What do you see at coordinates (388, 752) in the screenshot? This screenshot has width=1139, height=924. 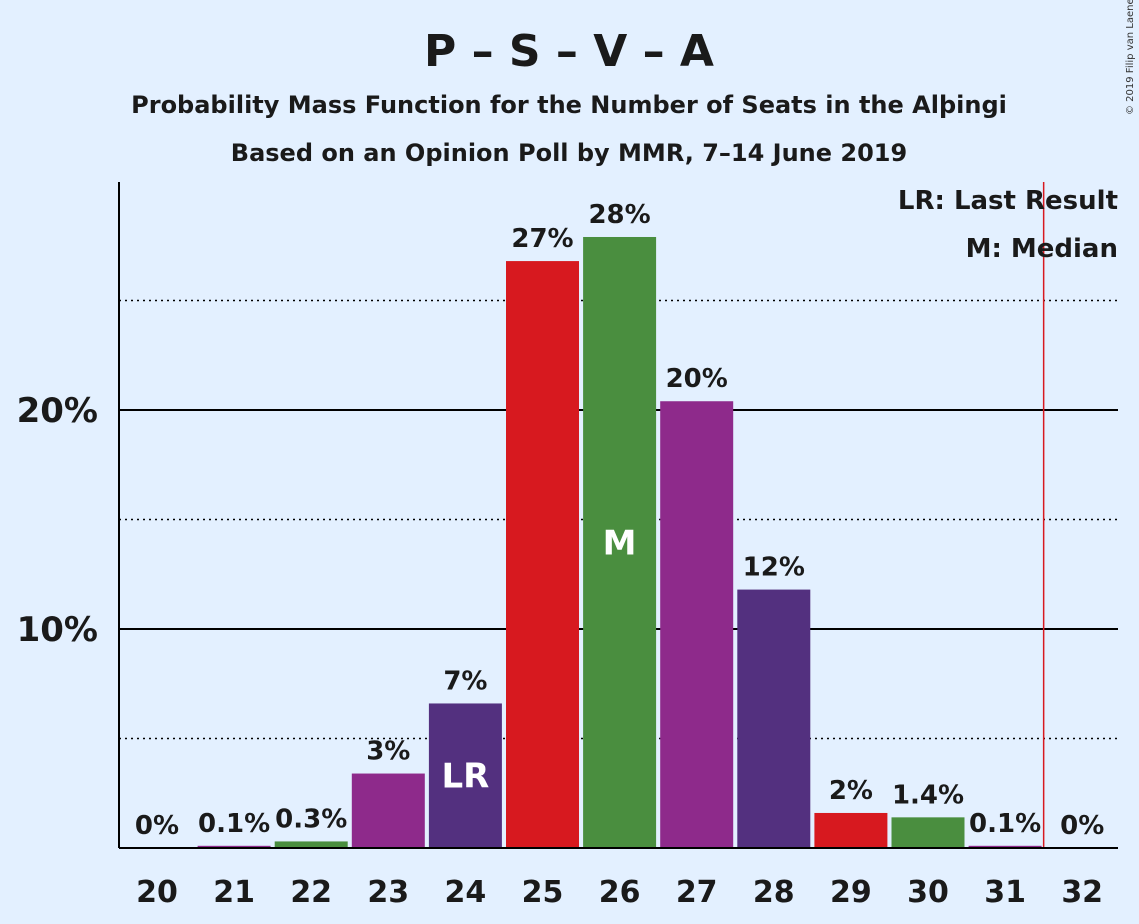 I see `data-label-23: 3%` at bounding box center [388, 752].